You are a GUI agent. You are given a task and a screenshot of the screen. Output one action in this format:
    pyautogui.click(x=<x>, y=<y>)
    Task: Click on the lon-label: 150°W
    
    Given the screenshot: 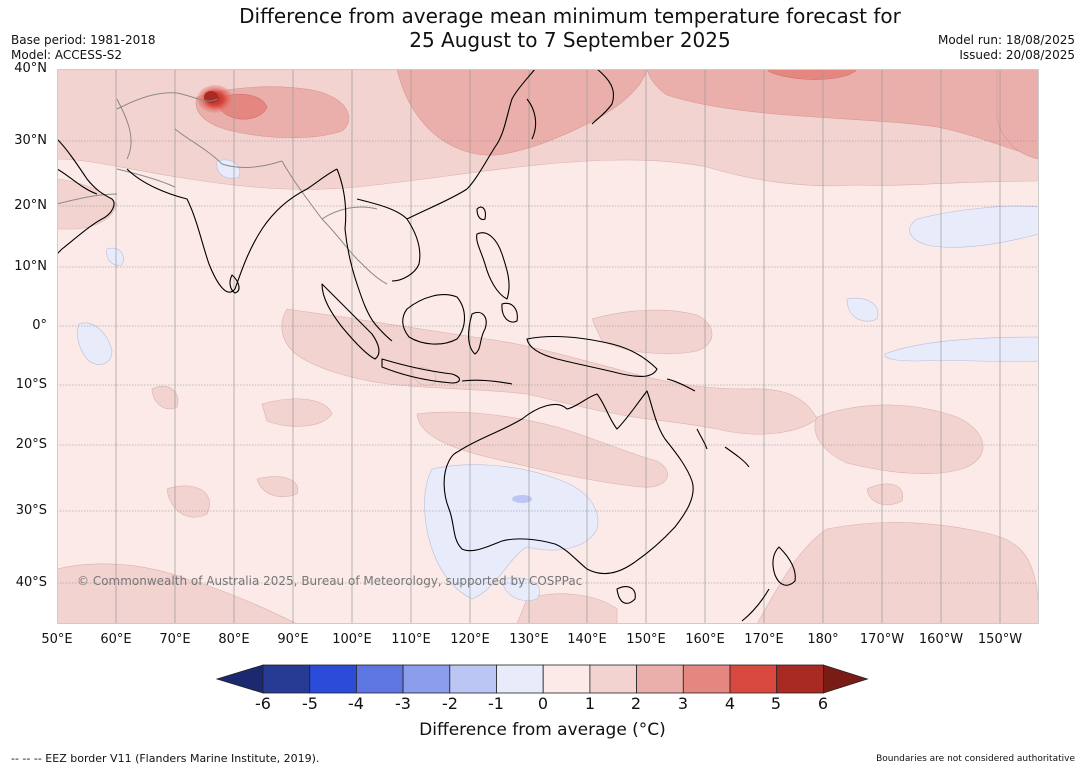 What is the action you would take?
    pyautogui.click(x=1000, y=639)
    